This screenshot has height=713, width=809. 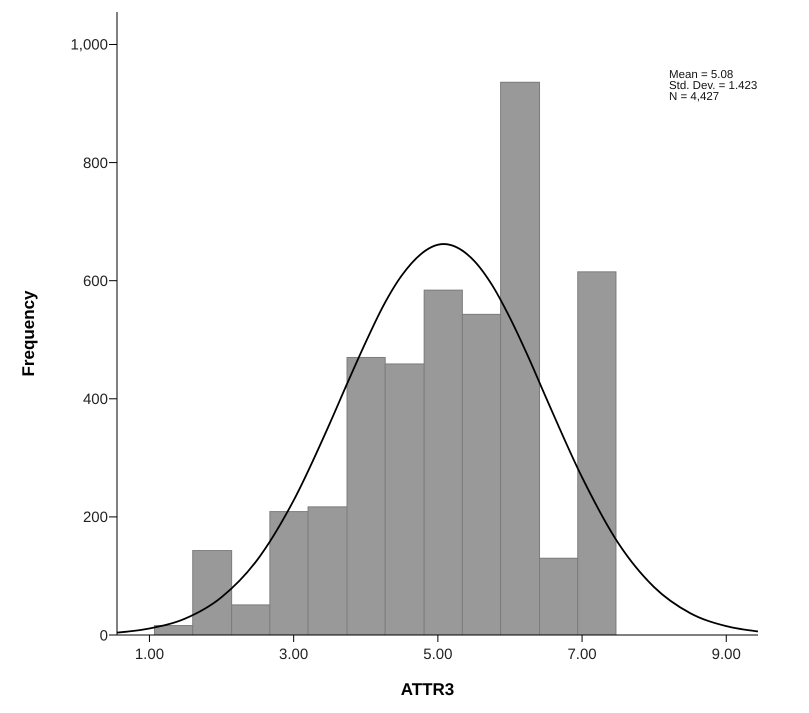 I want to click on y-tick-label: 1,000, so click(x=89, y=45).